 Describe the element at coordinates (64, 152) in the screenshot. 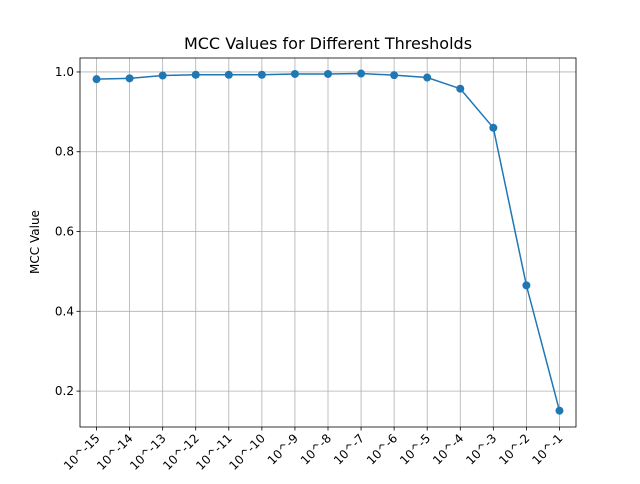

I see `y-tick-label: 0.8` at that location.